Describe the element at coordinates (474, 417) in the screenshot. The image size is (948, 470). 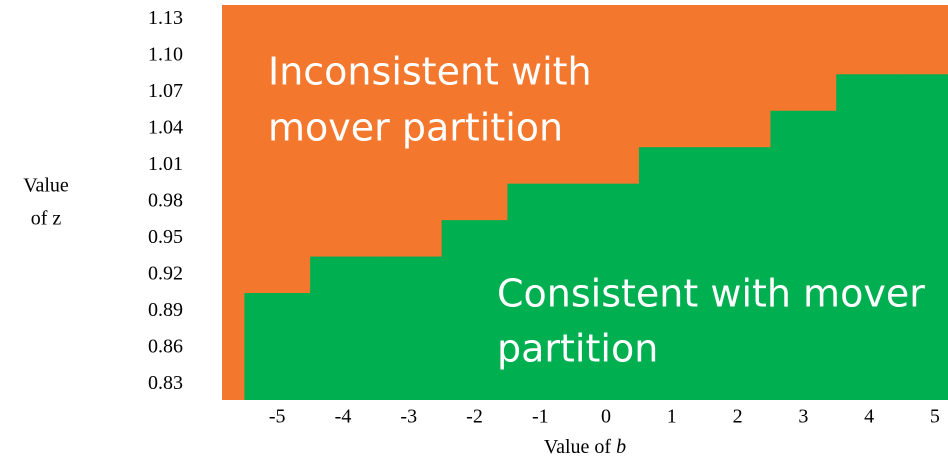
I see `x-tick-label: -2` at that location.